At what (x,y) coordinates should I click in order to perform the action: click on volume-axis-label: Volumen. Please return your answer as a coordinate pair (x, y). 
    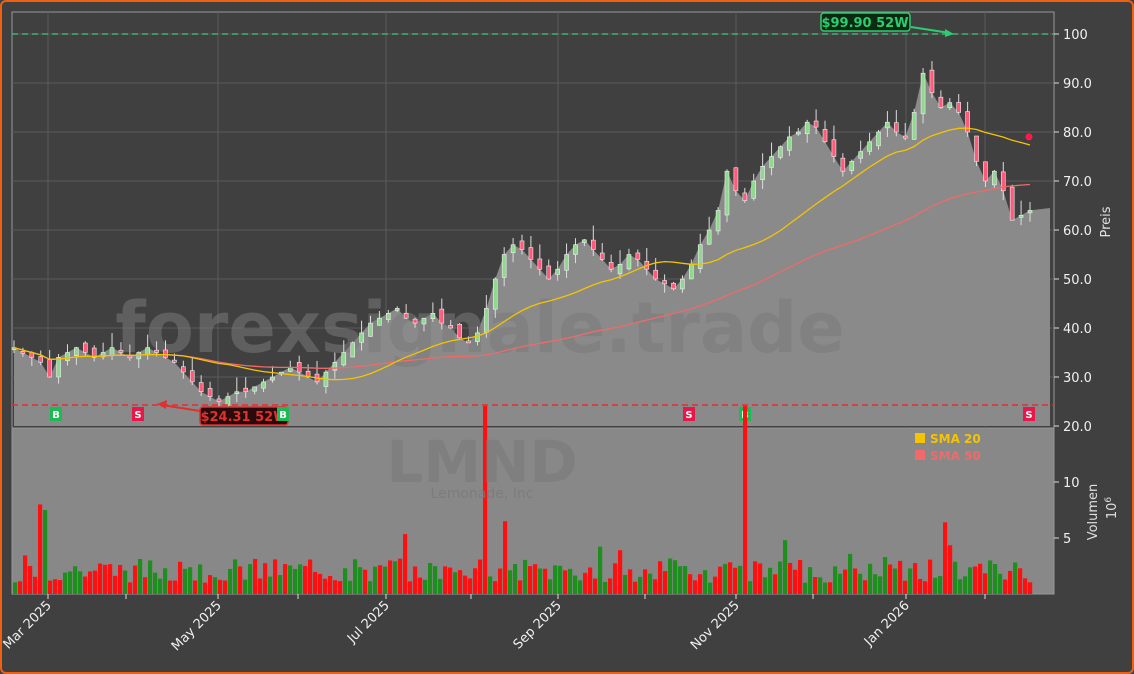
    Looking at the image, I should click on (1093, 512).